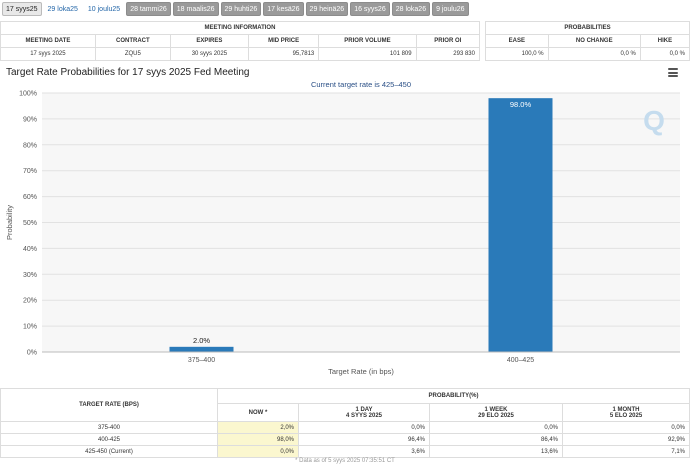 This screenshot has height=469, width=690. Describe the element at coordinates (626, 412) in the screenshot. I see `col-1-month: 1 MONTH 5 ELO 2025` at that location.